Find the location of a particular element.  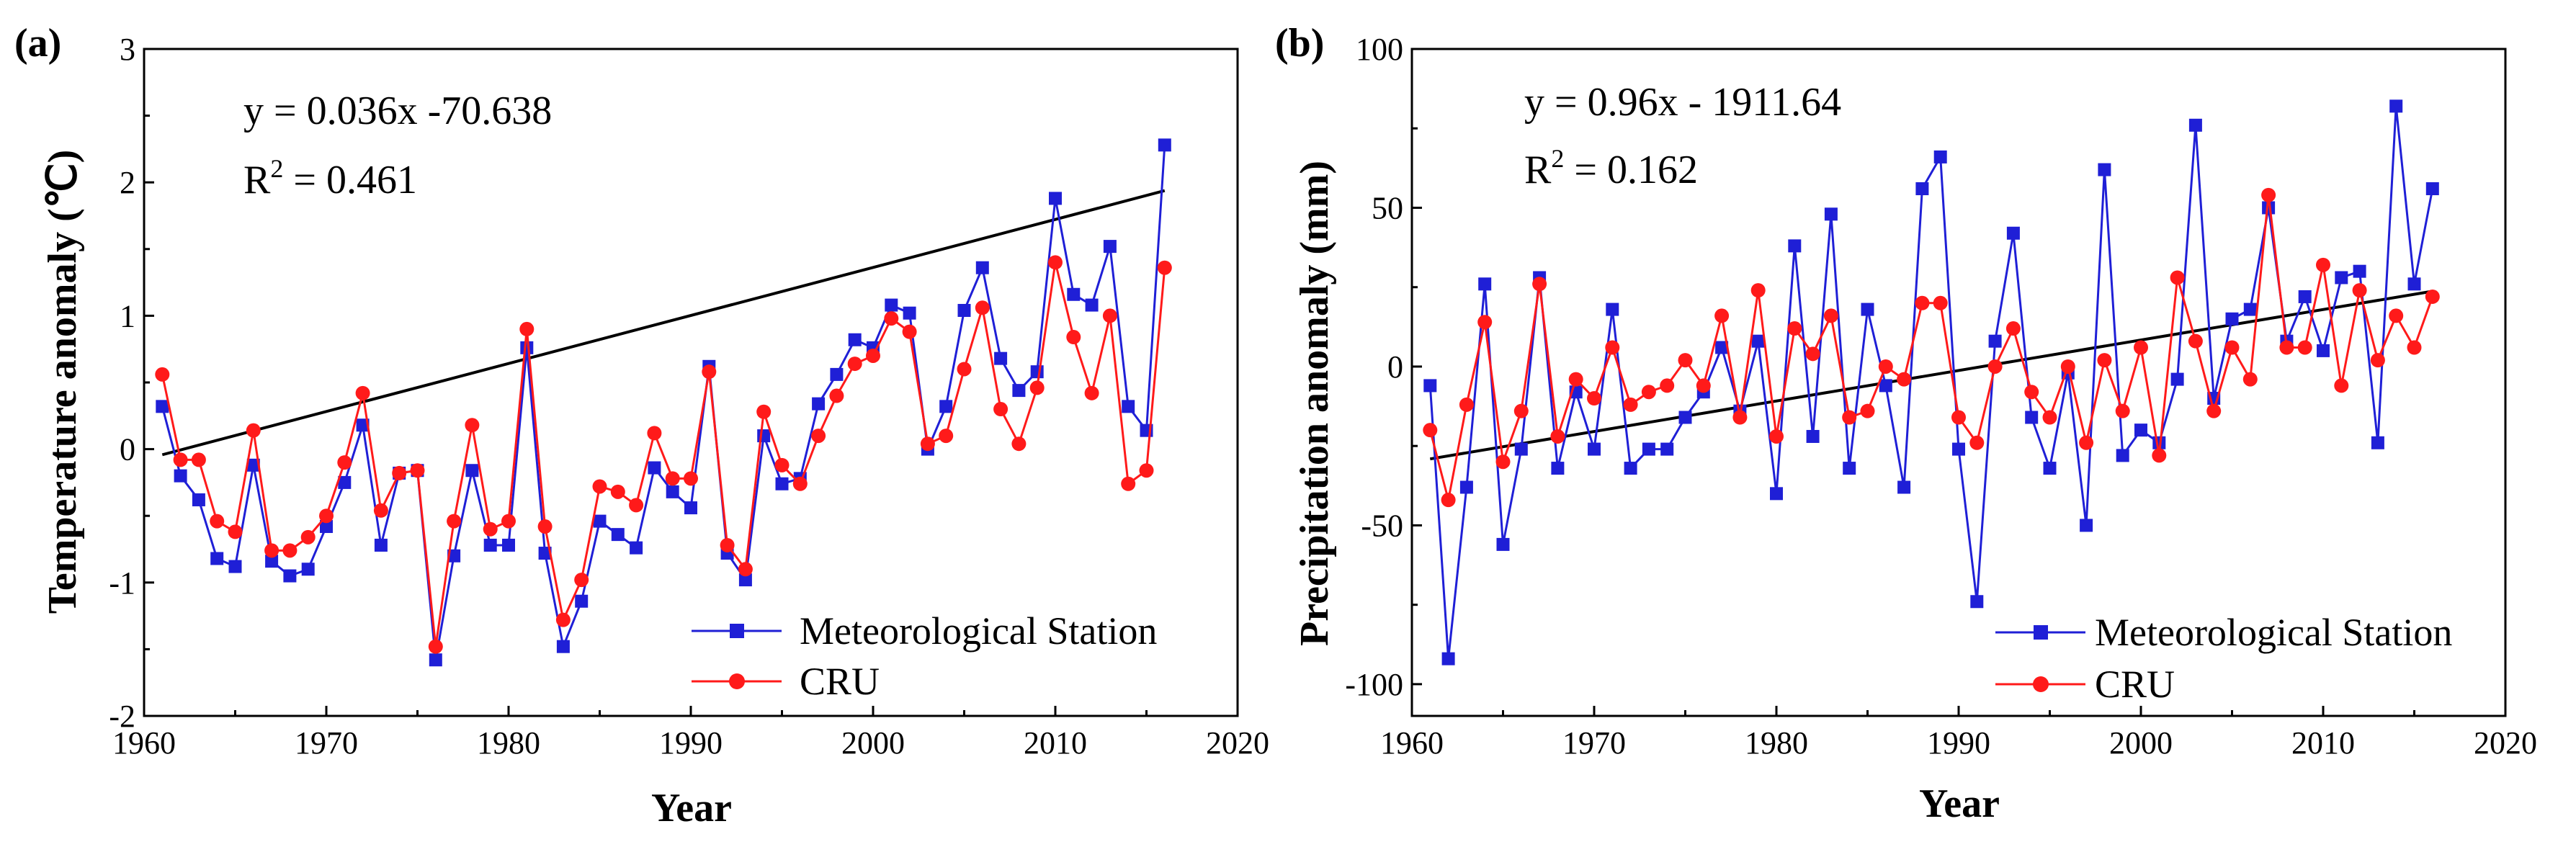

y-tick-label-b: 50 is located at coordinates (1387, 207).